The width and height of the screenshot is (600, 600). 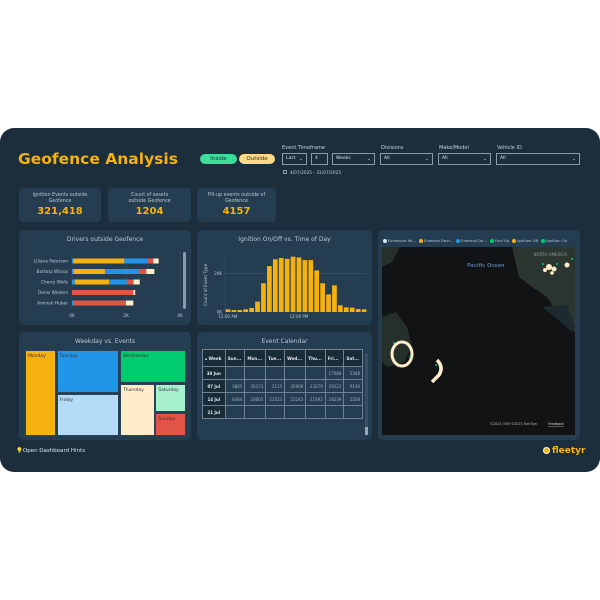 I want to click on value-cell: 3805, so click(x=235, y=386).